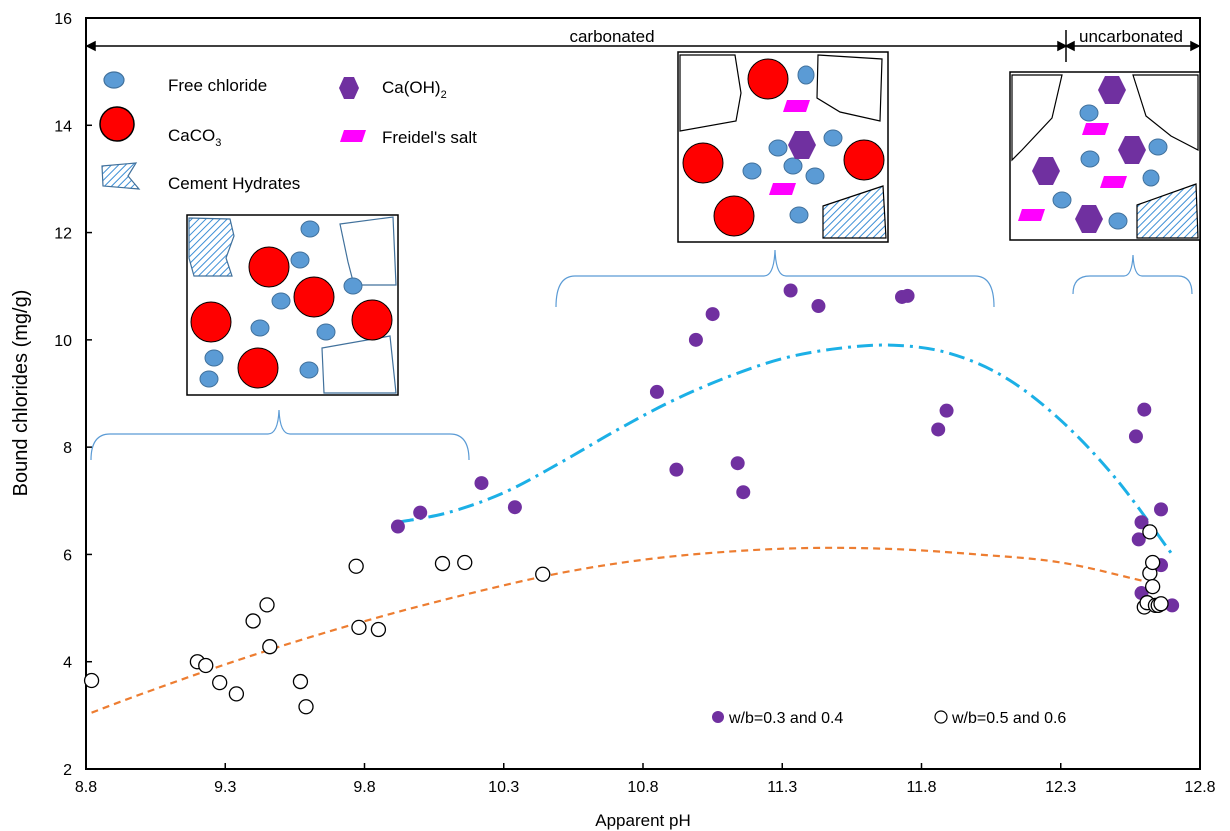 This screenshot has height=831, width=1230. Describe the element at coordinates (642, 787) in the screenshot. I see `x-tick-label: 10.8` at that location.